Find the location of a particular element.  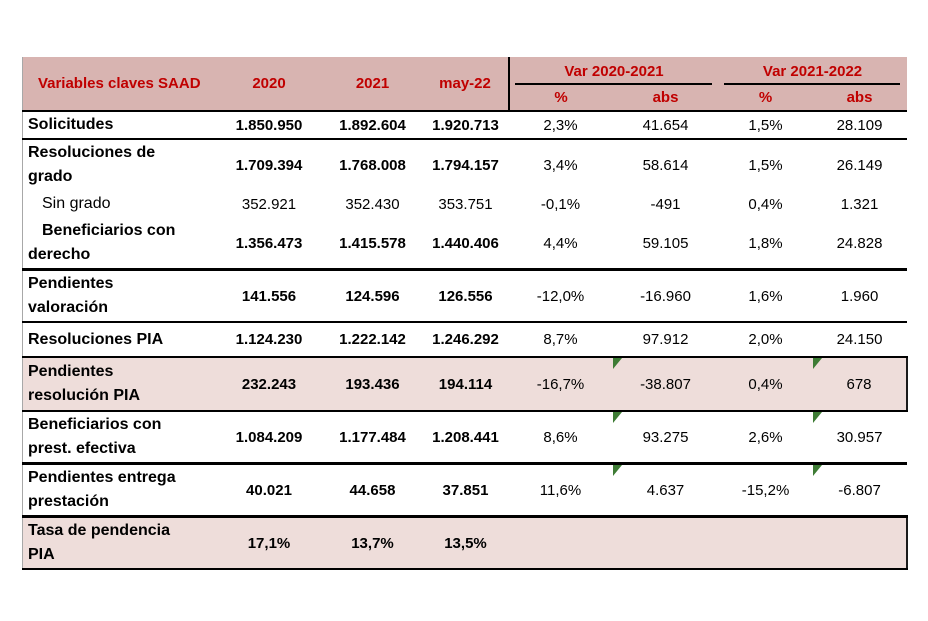

cell-may-22: 194.114 is located at coordinates (465, 384).